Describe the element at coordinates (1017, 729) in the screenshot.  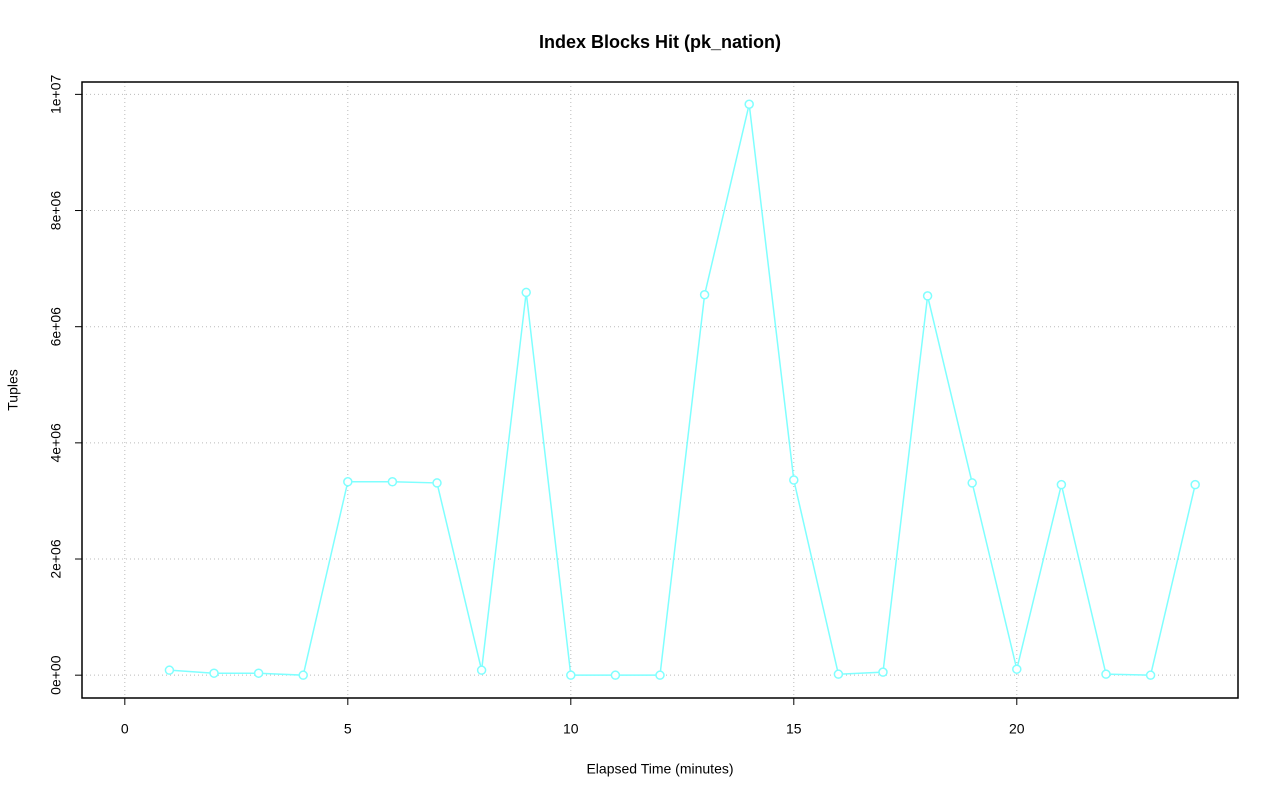
I see `x-tick-label: 20` at that location.